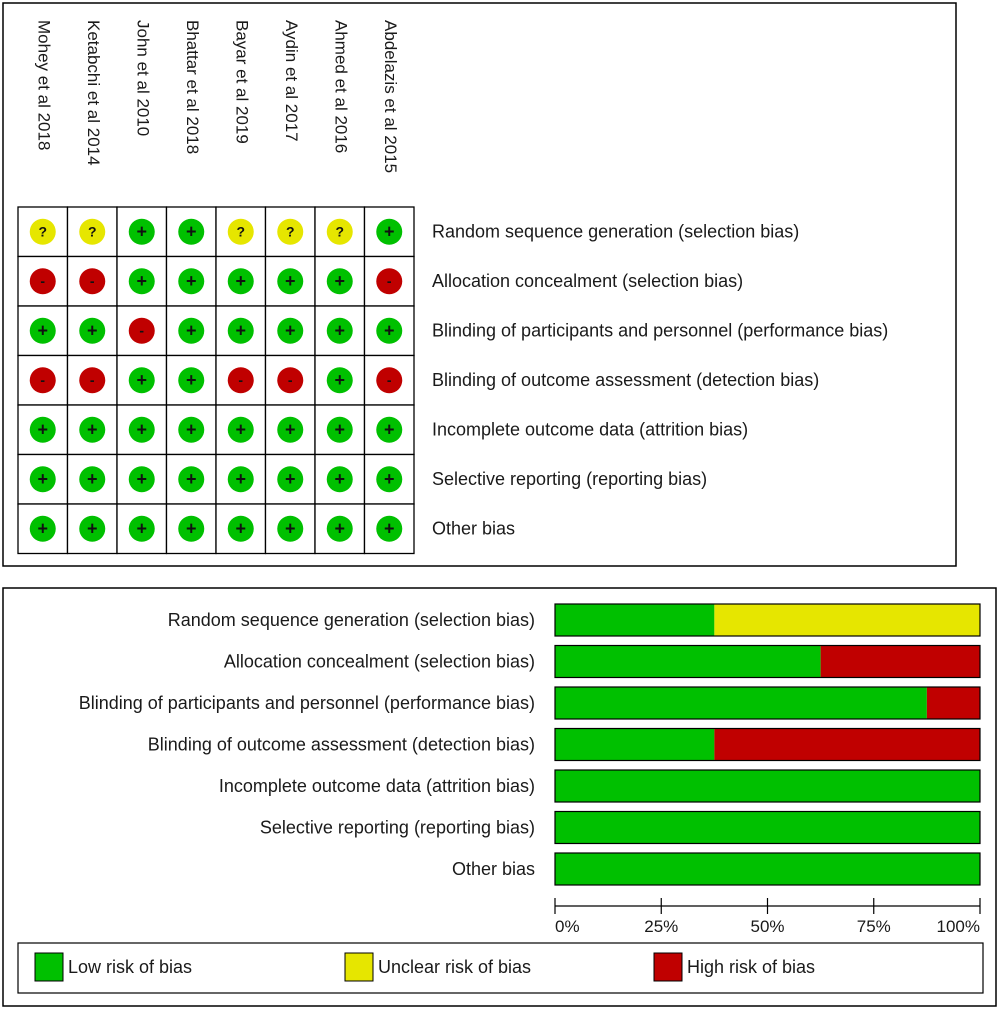 The image size is (1000, 1010). What do you see at coordinates (661, 926) in the screenshot?
I see `x-tick-label: 25%` at bounding box center [661, 926].